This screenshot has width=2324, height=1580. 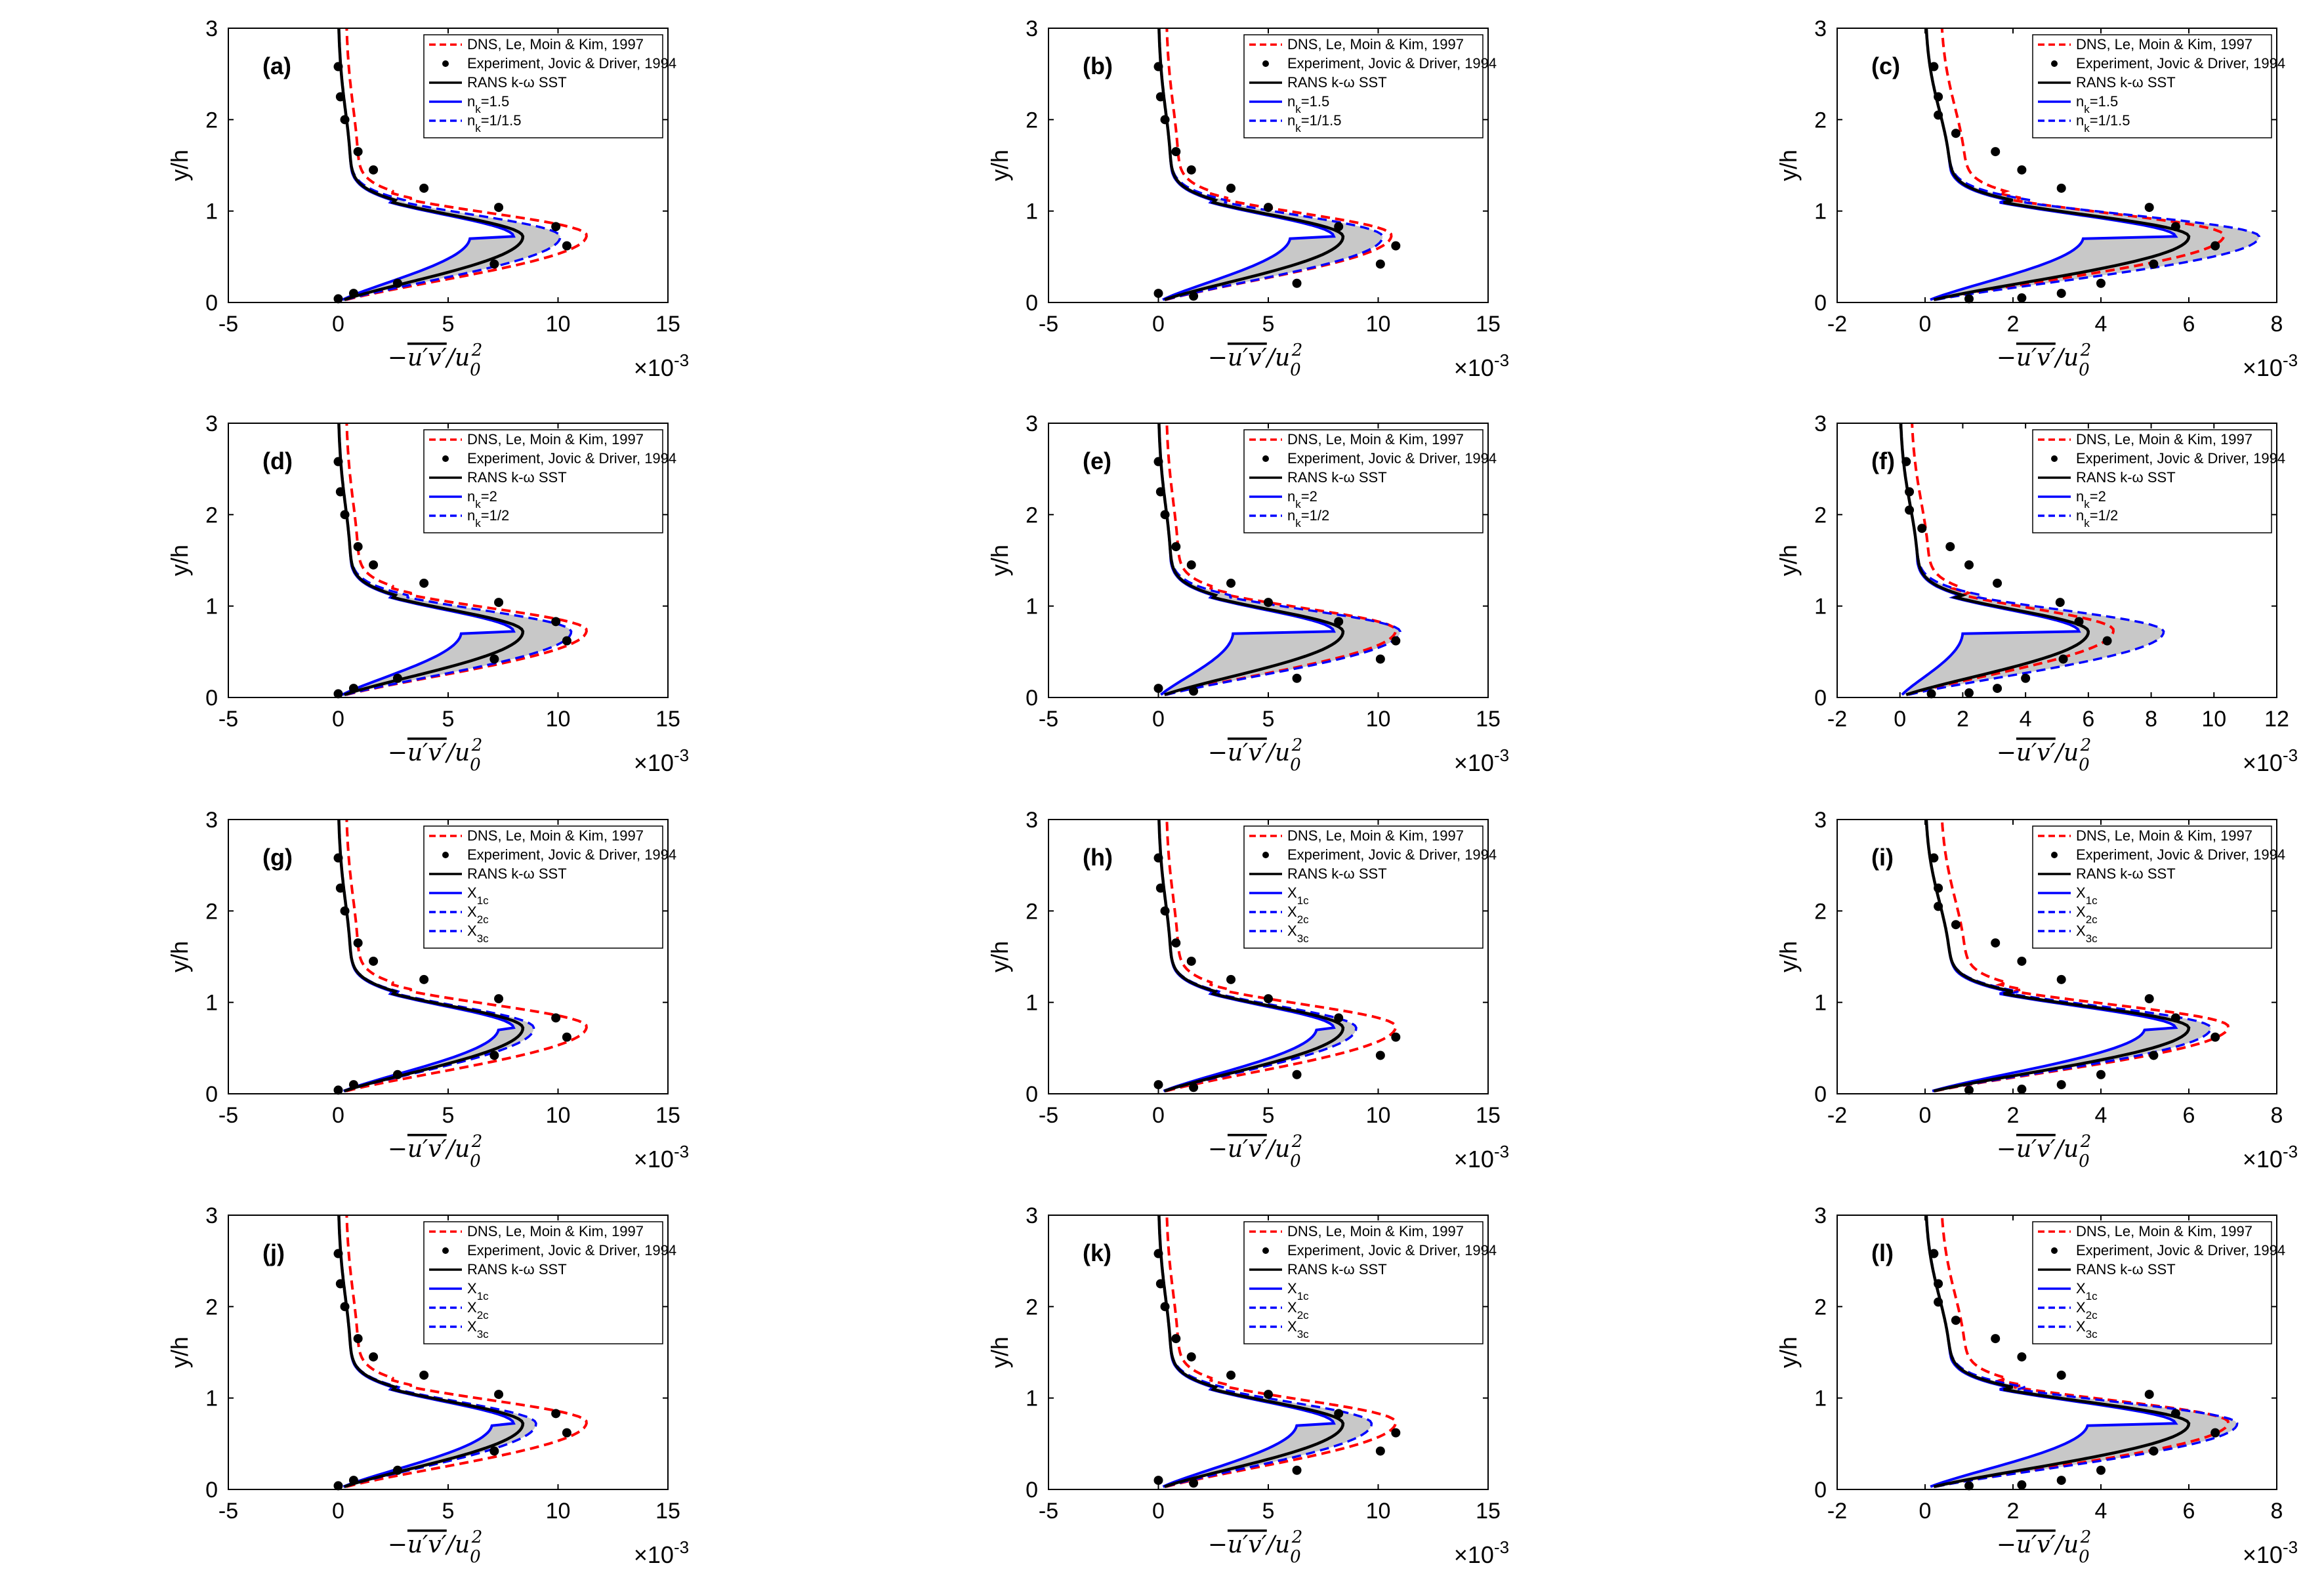 I want to click on panel-label: (b), so click(x=1098, y=65).